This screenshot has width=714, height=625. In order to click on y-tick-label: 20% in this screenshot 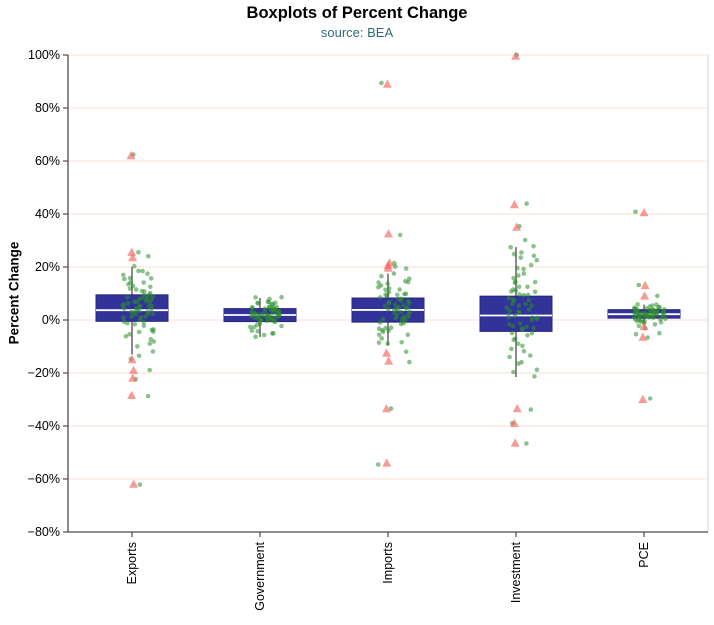, I will do `click(47, 267)`.